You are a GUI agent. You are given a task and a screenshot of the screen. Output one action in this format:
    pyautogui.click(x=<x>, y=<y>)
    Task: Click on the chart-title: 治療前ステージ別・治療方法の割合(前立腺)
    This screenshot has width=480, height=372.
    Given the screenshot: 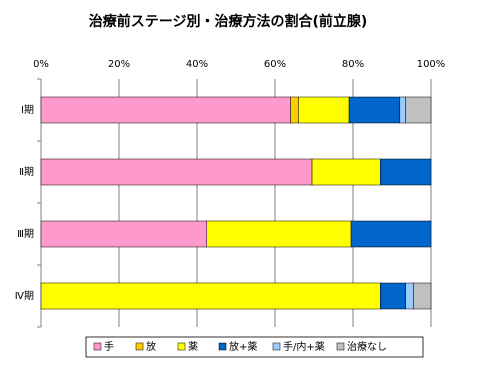 What is the action you would take?
    pyautogui.click(x=228, y=21)
    